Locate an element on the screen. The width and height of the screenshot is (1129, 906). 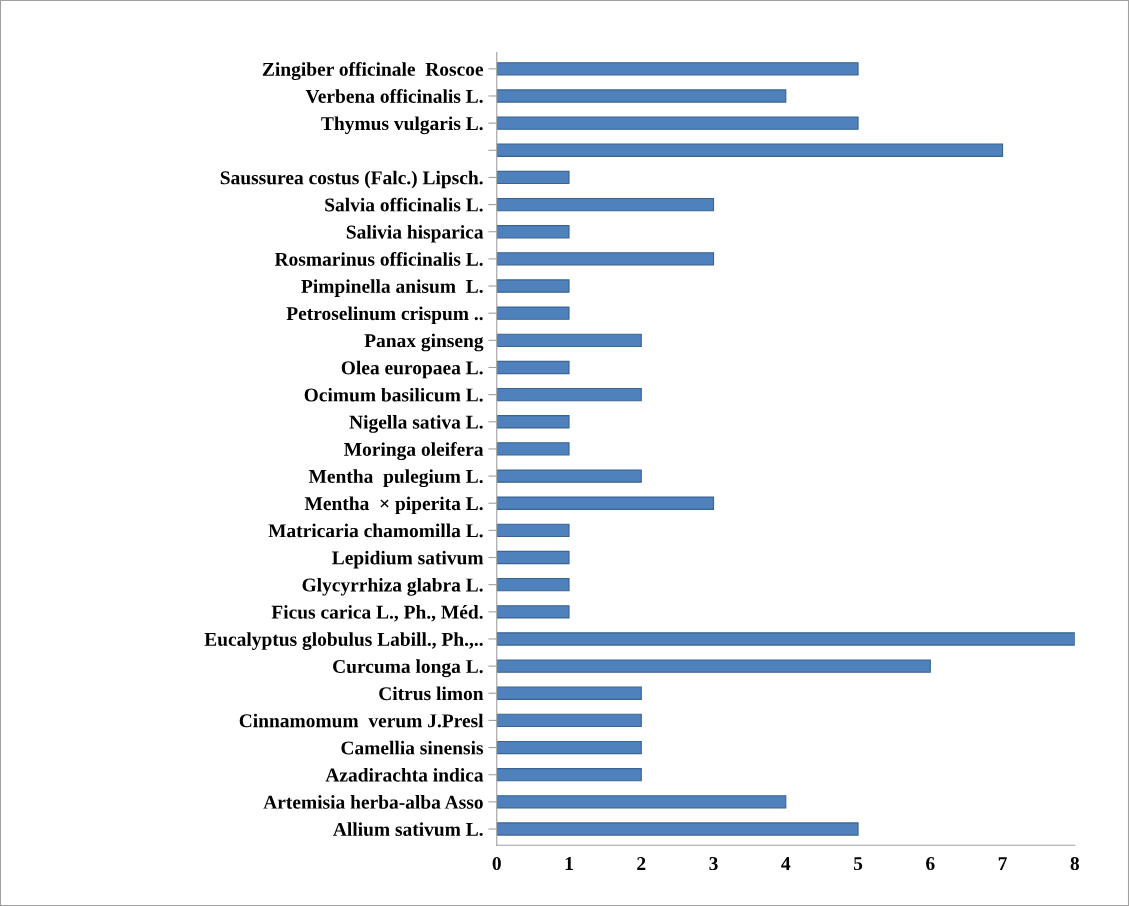
x-tick-label: 4 is located at coordinates (786, 863).